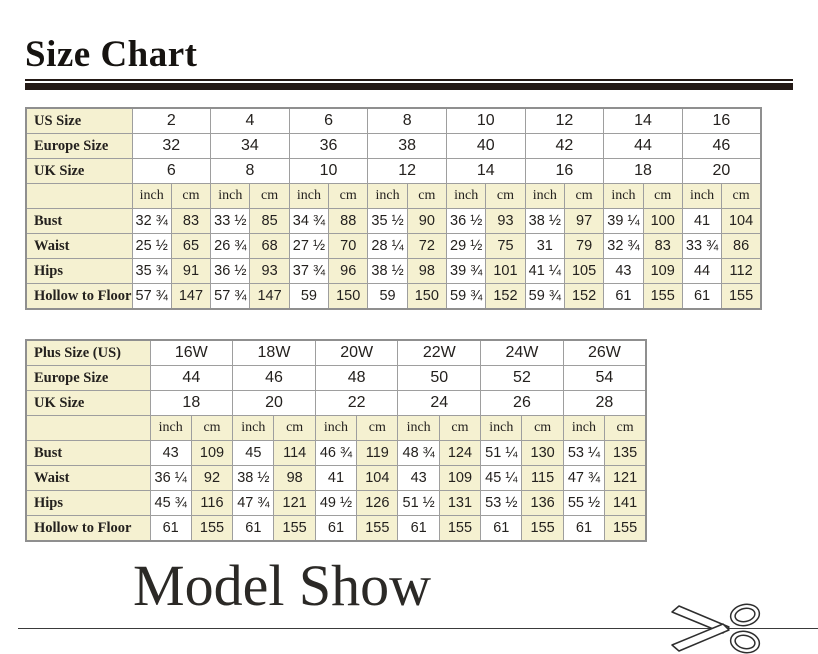 The width and height of the screenshot is (818, 654). Describe the element at coordinates (269, 221) in the screenshot. I see `cm-value: 85` at that location.